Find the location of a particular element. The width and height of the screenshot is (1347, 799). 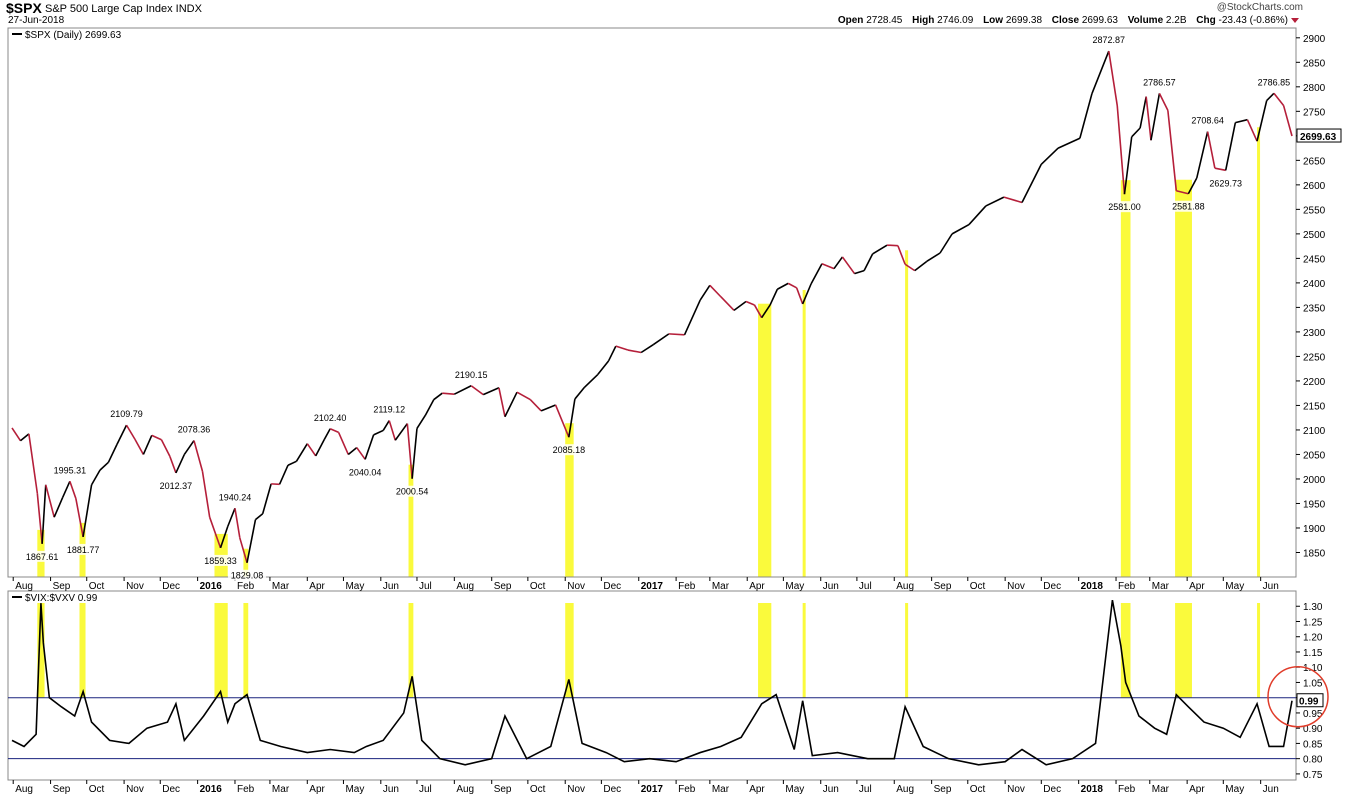

value-label: 2109.79 is located at coordinates (126, 414).